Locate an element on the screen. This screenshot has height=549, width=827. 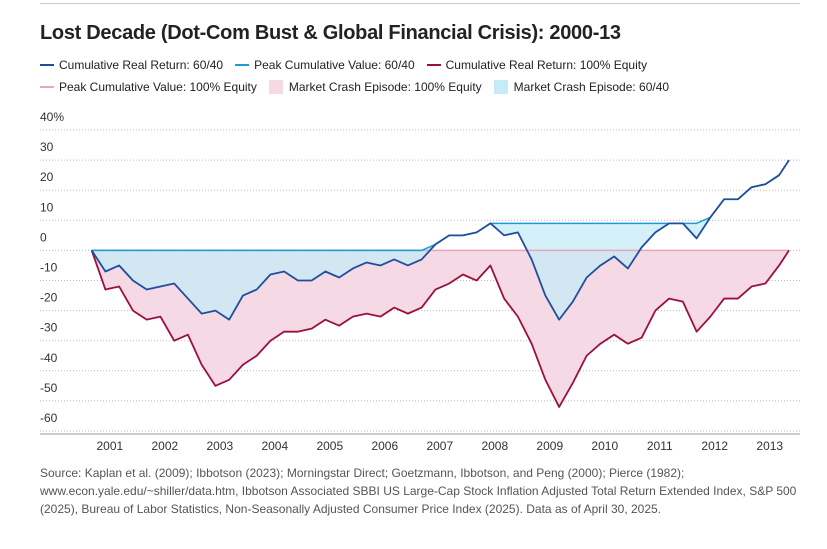
x-tick-label: 2001 is located at coordinates (109, 446).